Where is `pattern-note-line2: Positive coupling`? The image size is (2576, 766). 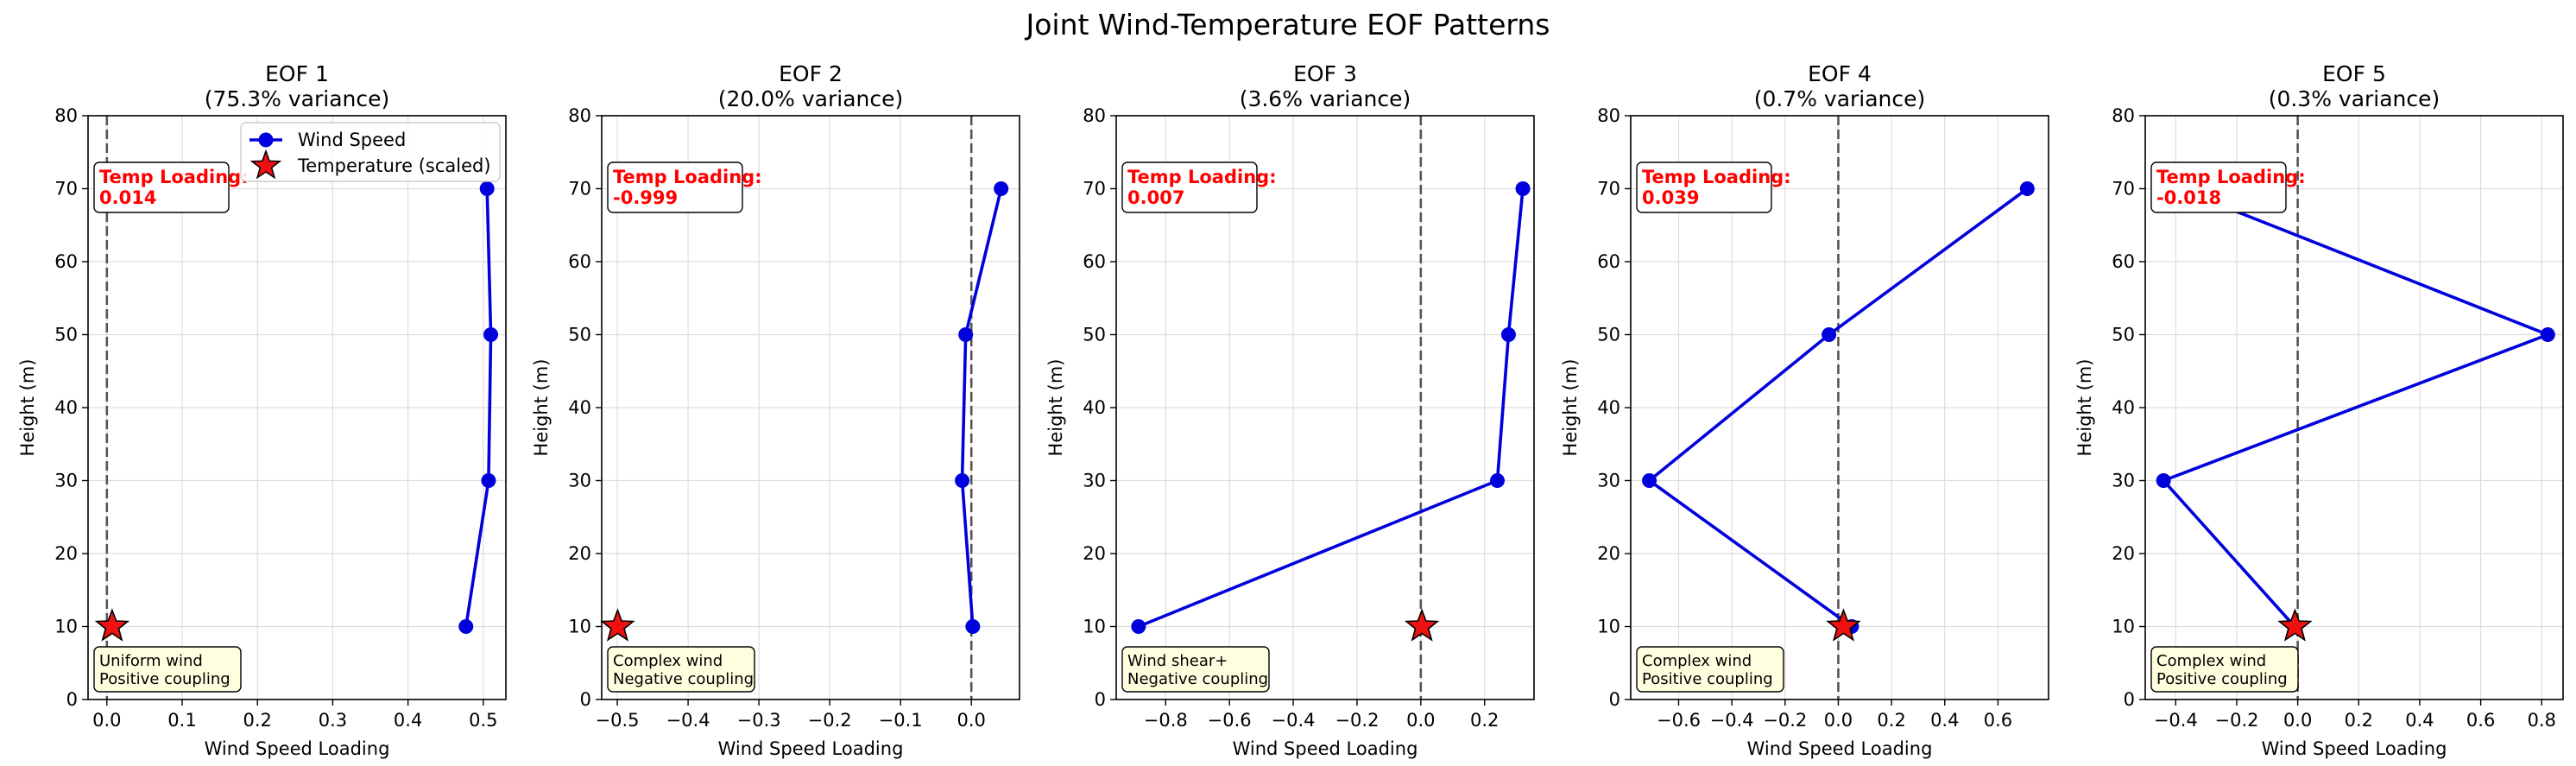
pattern-note-line2: Positive coupling is located at coordinates (164, 679).